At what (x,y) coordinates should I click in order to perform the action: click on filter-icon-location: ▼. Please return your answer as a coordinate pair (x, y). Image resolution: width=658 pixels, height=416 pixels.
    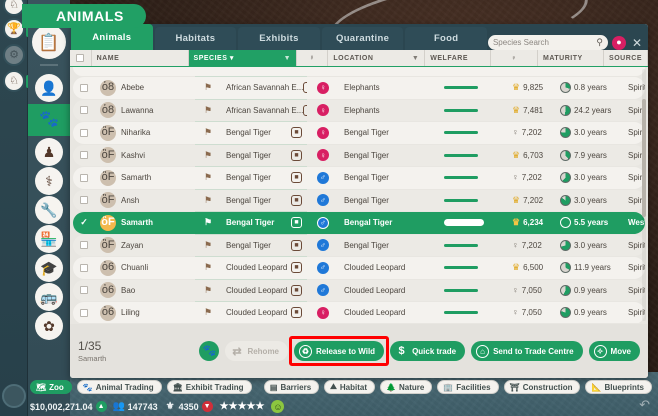
    Looking at the image, I should click on (415, 58).